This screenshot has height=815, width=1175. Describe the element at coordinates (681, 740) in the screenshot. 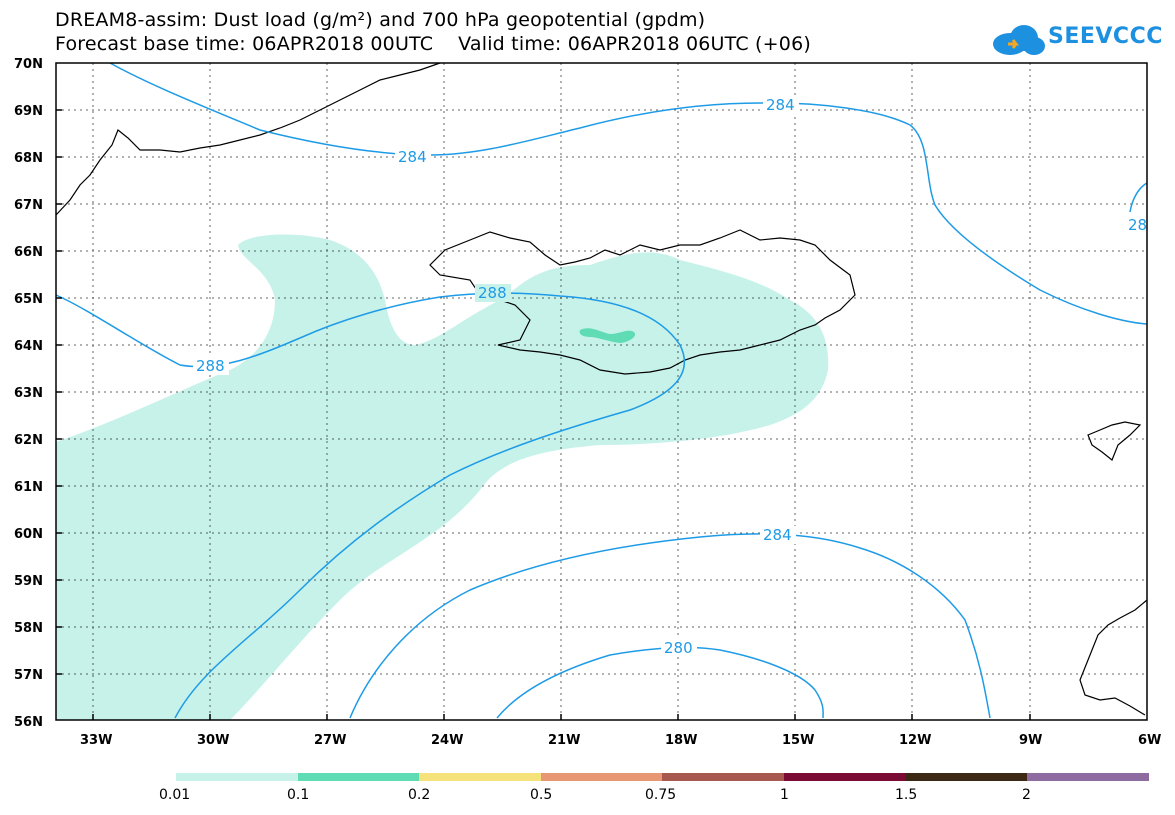

I see `lon-label: 18W` at that location.